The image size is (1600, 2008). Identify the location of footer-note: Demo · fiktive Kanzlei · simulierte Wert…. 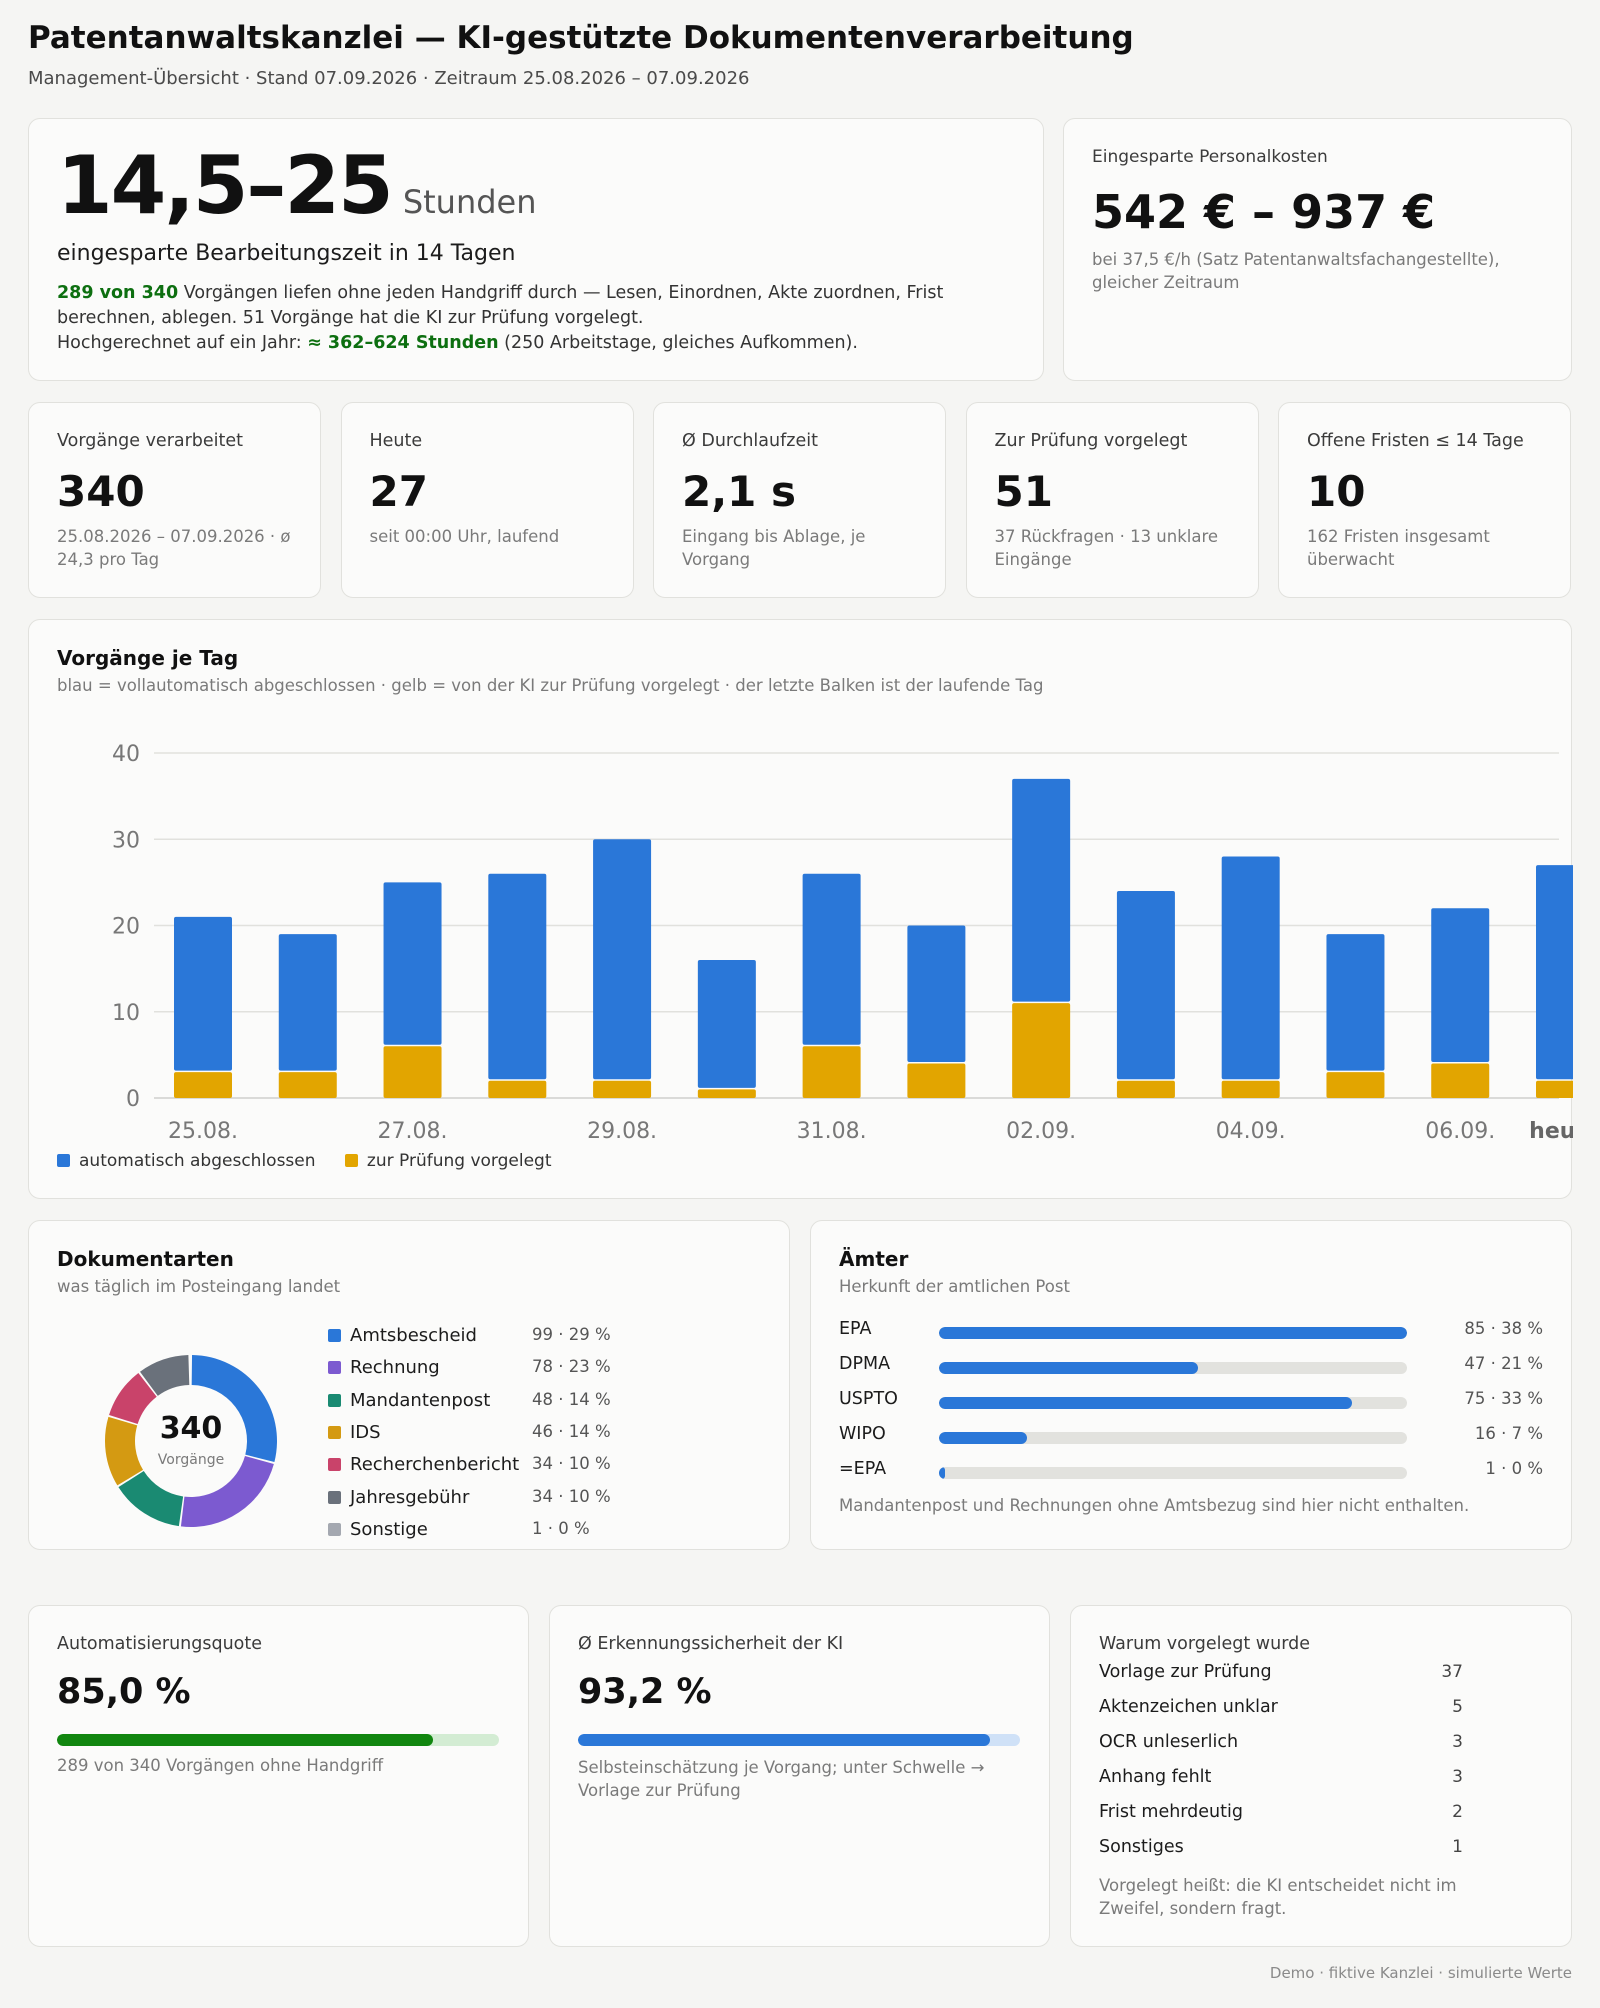
(1420, 1973).